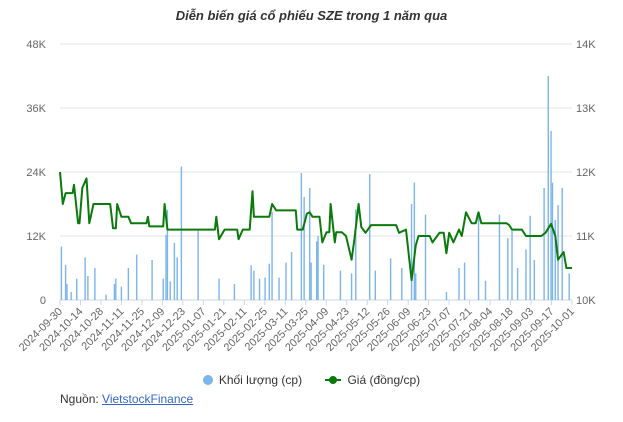 The image size is (623, 422). What do you see at coordinates (207, 380) in the screenshot?
I see `volume-marker-icon` at bounding box center [207, 380].